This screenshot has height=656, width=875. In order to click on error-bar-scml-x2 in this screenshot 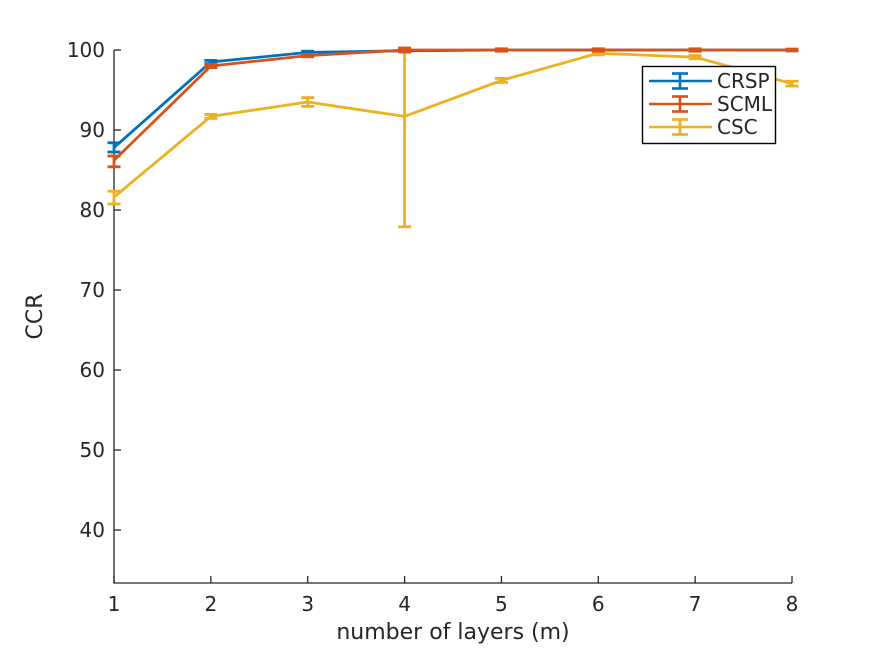, I will do `click(211, 66)`.